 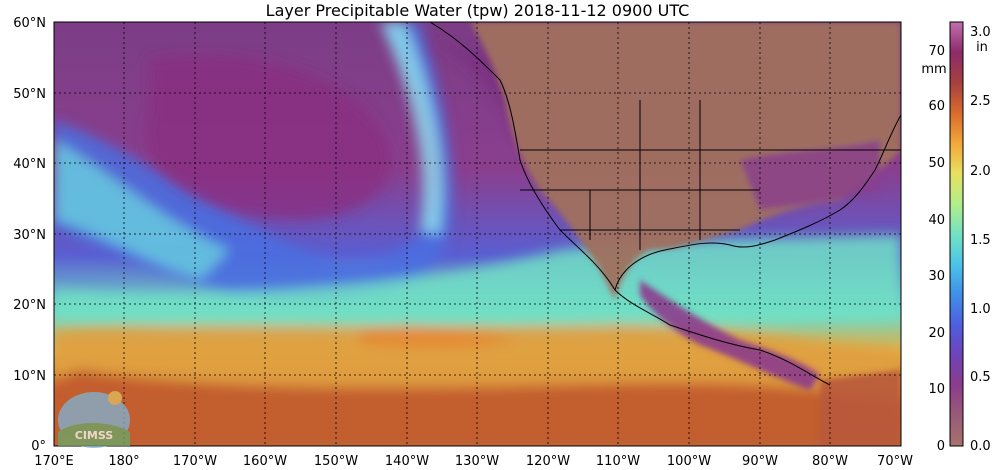 I want to click on mm-tick-70: 70, so click(x=936, y=51).